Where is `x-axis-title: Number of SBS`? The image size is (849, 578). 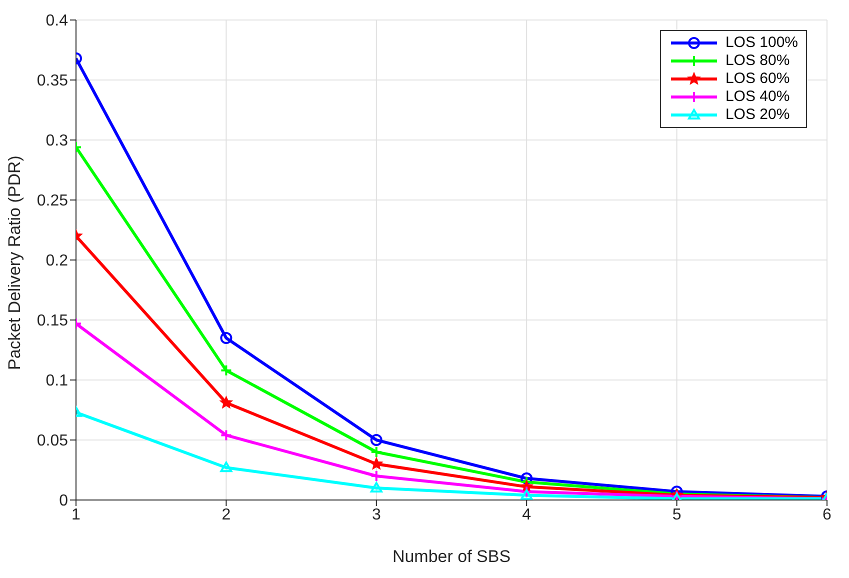 x-axis-title: Number of SBS is located at coordinates (451, 556).